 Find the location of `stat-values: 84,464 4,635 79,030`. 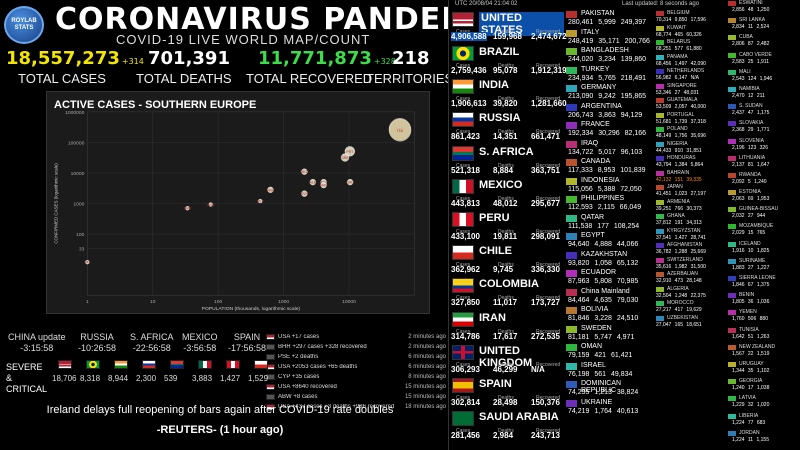

stat-values: 84,464 4,635 79,030 is located at coordinates (603, 300).